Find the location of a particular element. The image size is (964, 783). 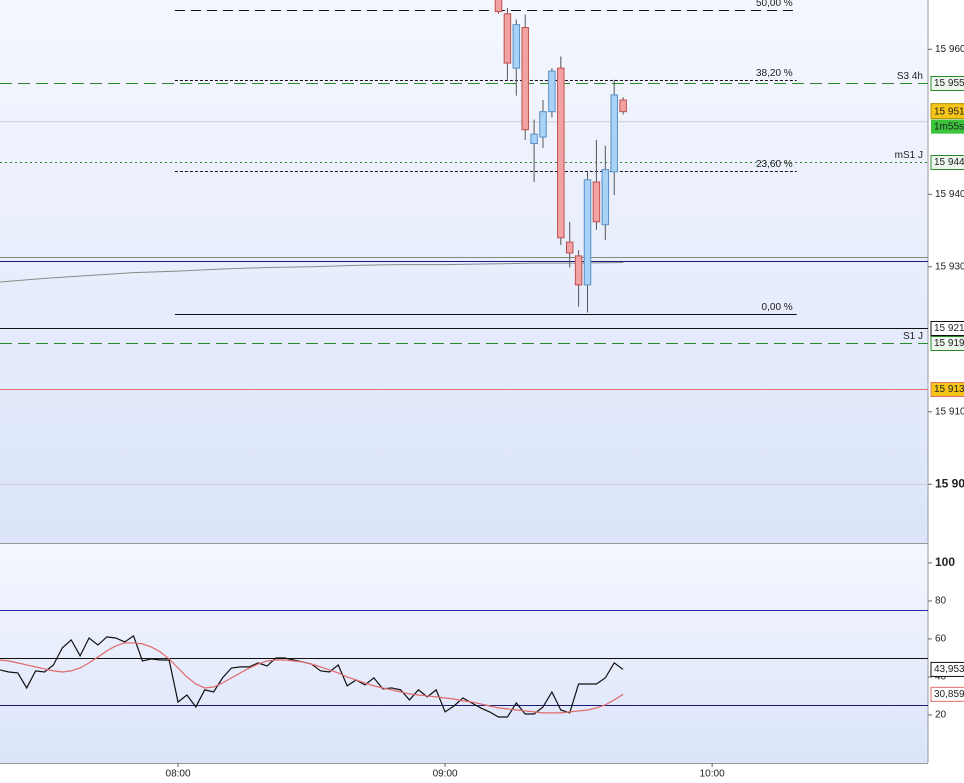

last-value-label: 30,859 is located at coordinates (949, 694).